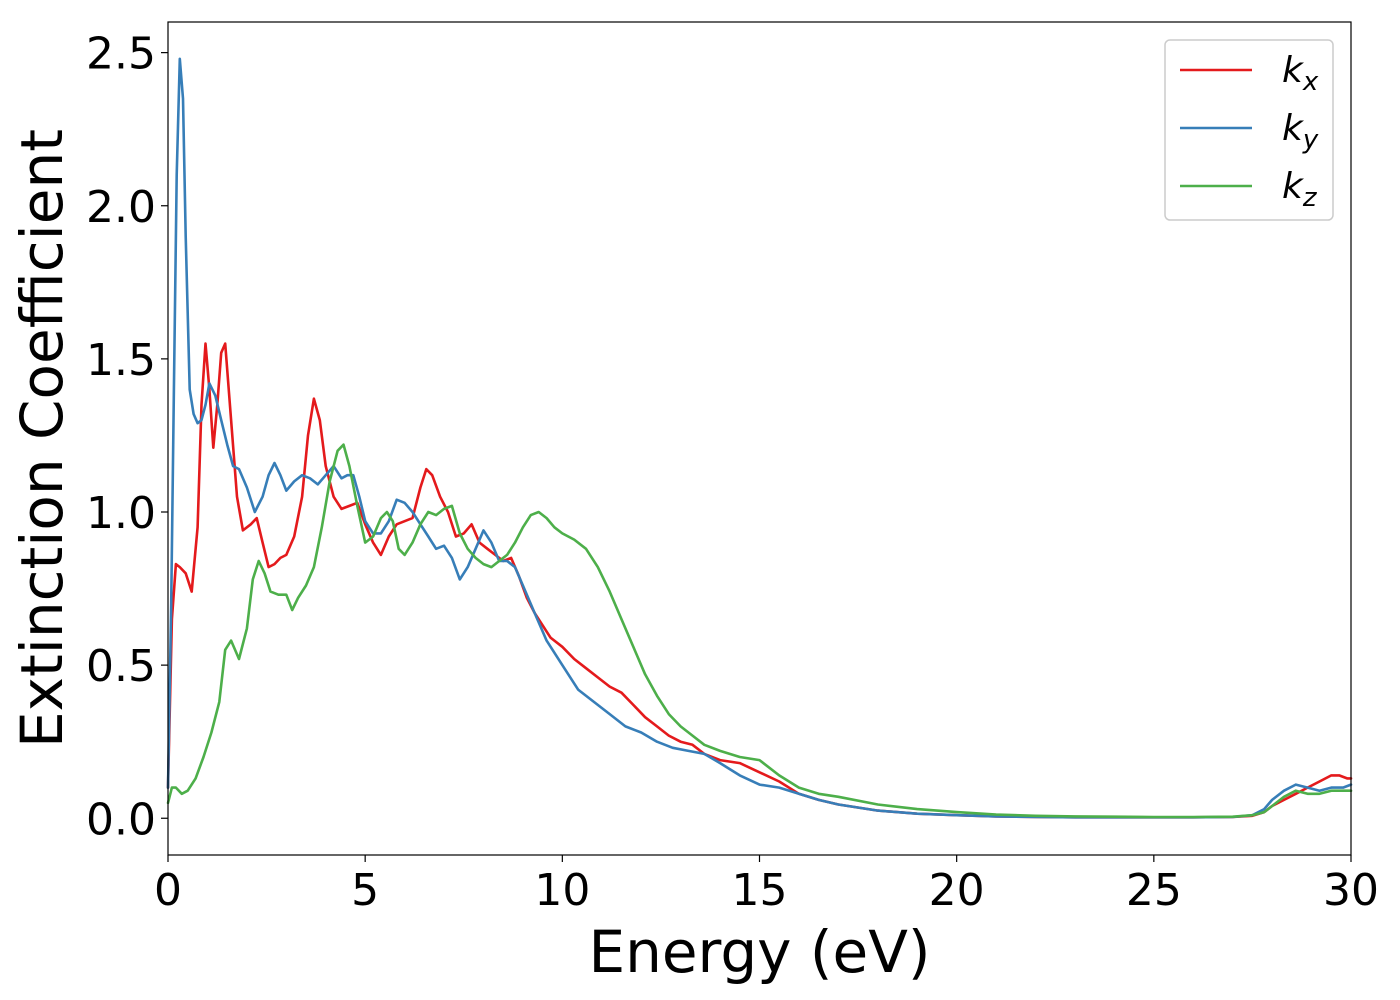  I want to click on y-axis-title: Extinction Coefficient, so click(42, 438).